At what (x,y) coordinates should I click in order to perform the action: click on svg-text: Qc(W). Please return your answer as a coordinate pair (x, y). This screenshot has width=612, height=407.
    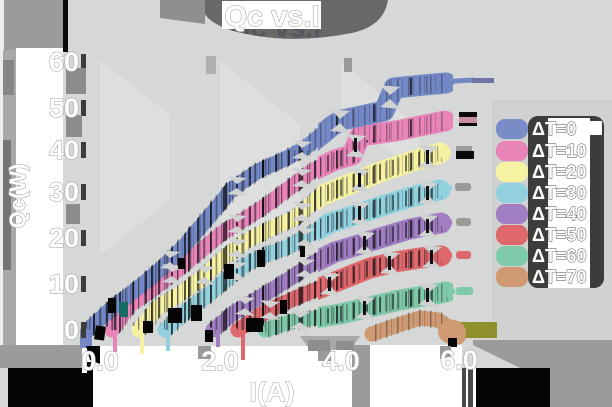
    Looking at the image, I should click on (17, 196).